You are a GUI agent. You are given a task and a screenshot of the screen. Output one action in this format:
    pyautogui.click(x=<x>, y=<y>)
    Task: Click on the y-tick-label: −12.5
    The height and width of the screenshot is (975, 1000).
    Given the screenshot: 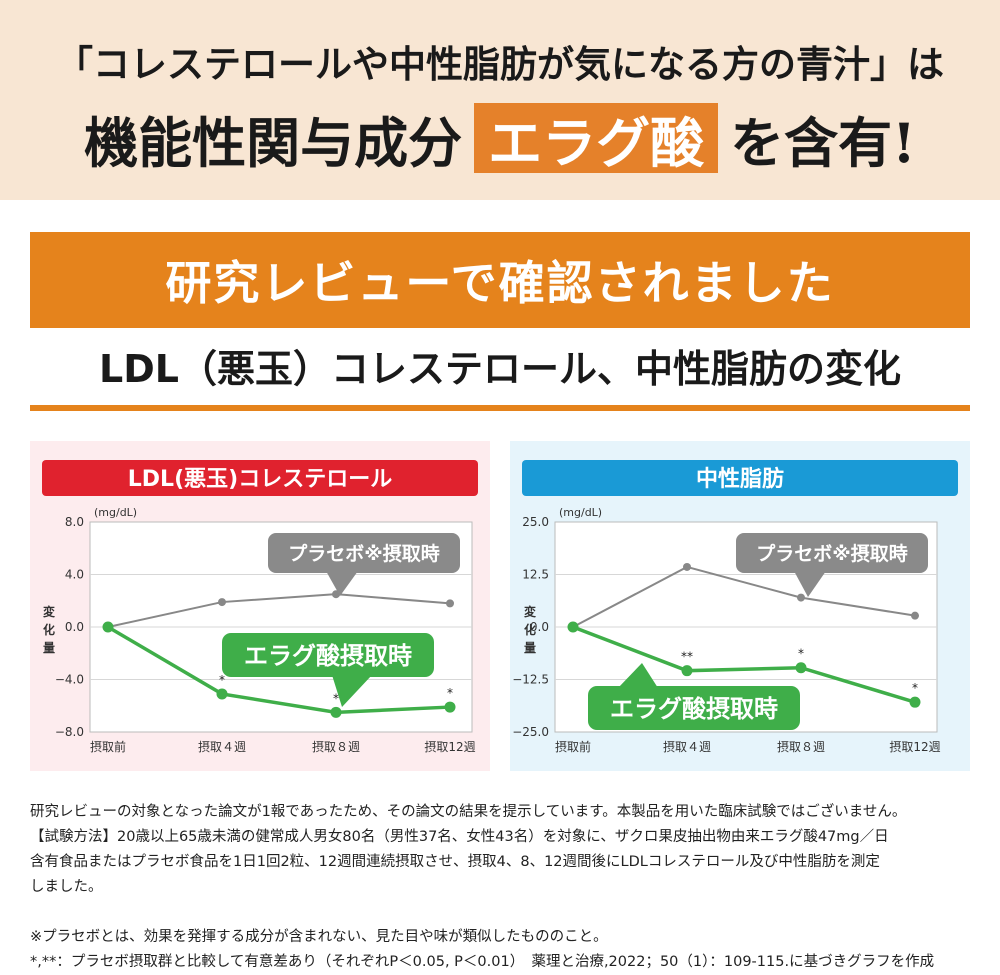 What is the action you would take?
    pyautogui.click(x=530, y=680)
    